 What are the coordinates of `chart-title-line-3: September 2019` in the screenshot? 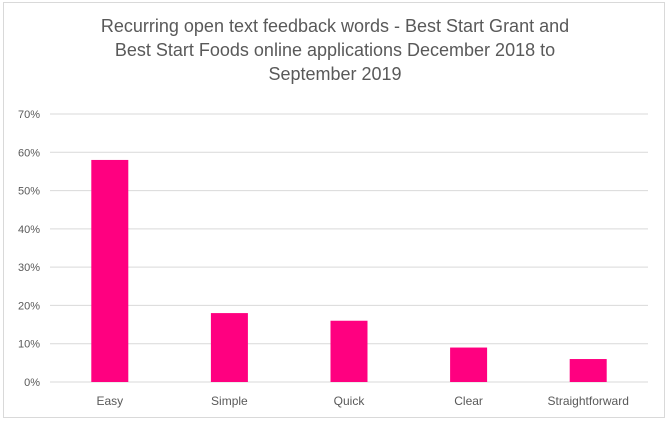 It's located at (335, 74).